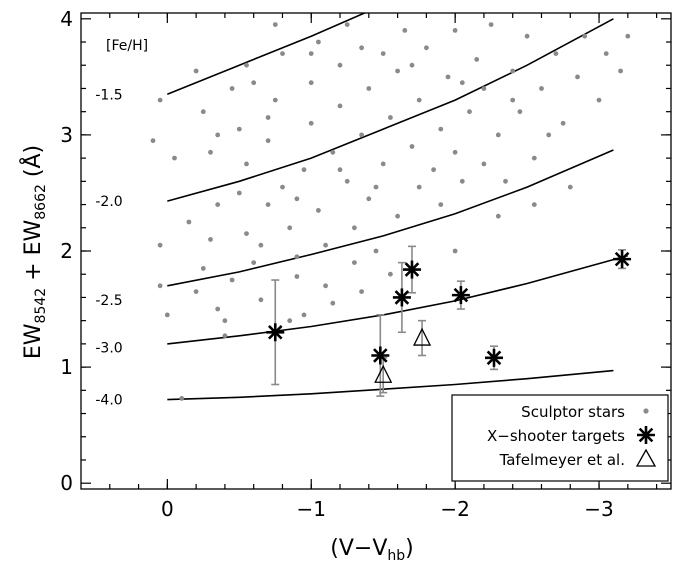 This screenshot has width=683, height=562. What do you see at coordinates (121, 223) in the screenshot?
I see `feh-labels: [Fe/H] -1.5 -2.0 -2.5 -3.0 -4.0` at bounding box center [121, 223].